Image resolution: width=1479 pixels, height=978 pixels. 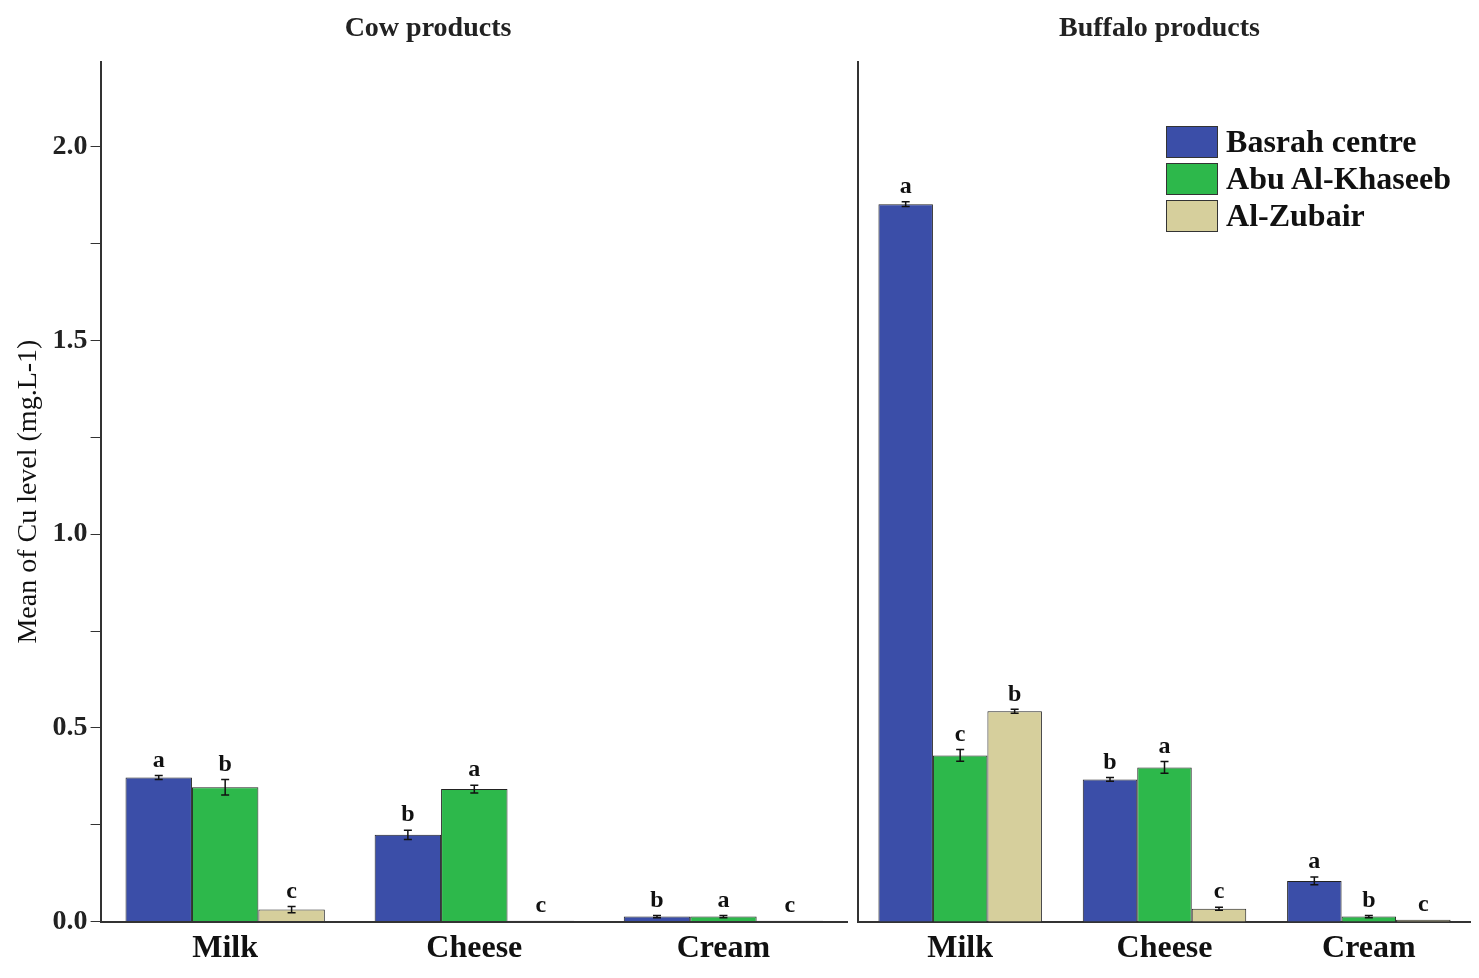 I want to click on y-tick-label: 1.5, so click(x=70, y=338).